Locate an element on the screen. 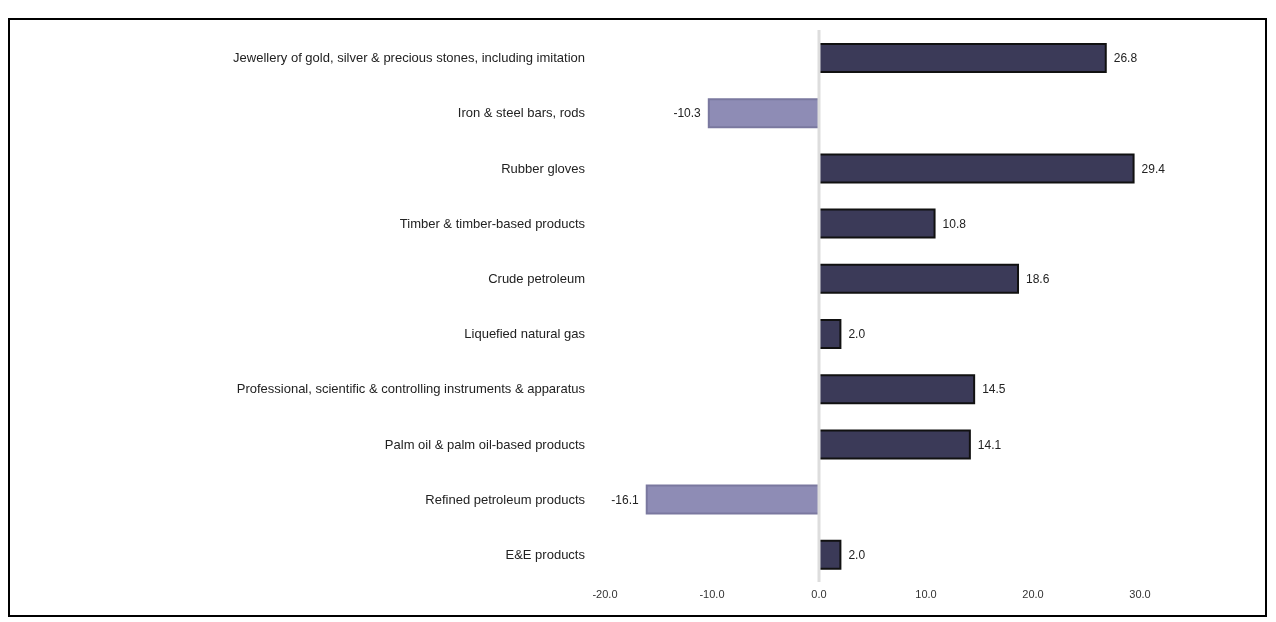  data-label: -10.3 is located at coordinates (687, 113).